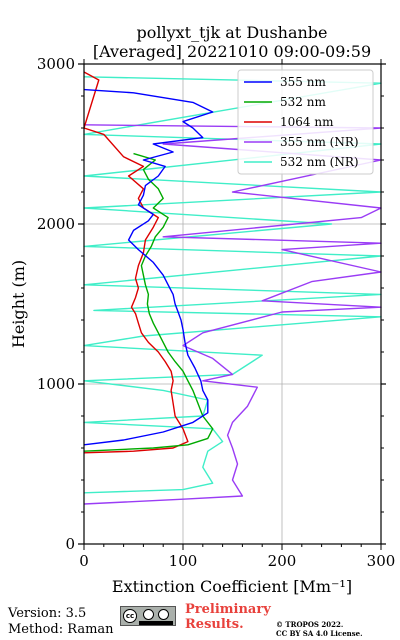  I want to click on x-tick-label: 0, so click(84, 561).